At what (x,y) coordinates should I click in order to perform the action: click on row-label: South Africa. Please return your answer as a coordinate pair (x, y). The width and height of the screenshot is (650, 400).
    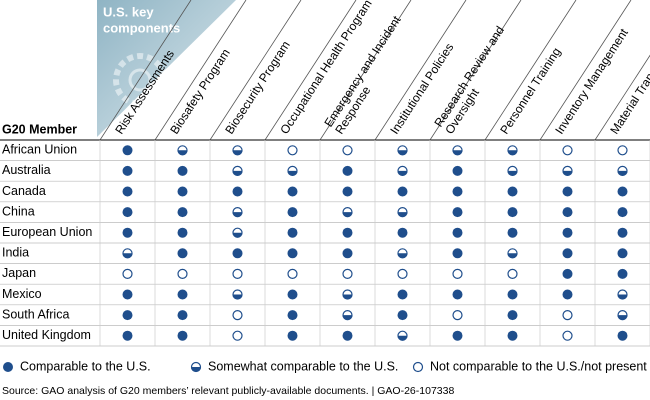
    Looking at the image, I should click on (35, 314).